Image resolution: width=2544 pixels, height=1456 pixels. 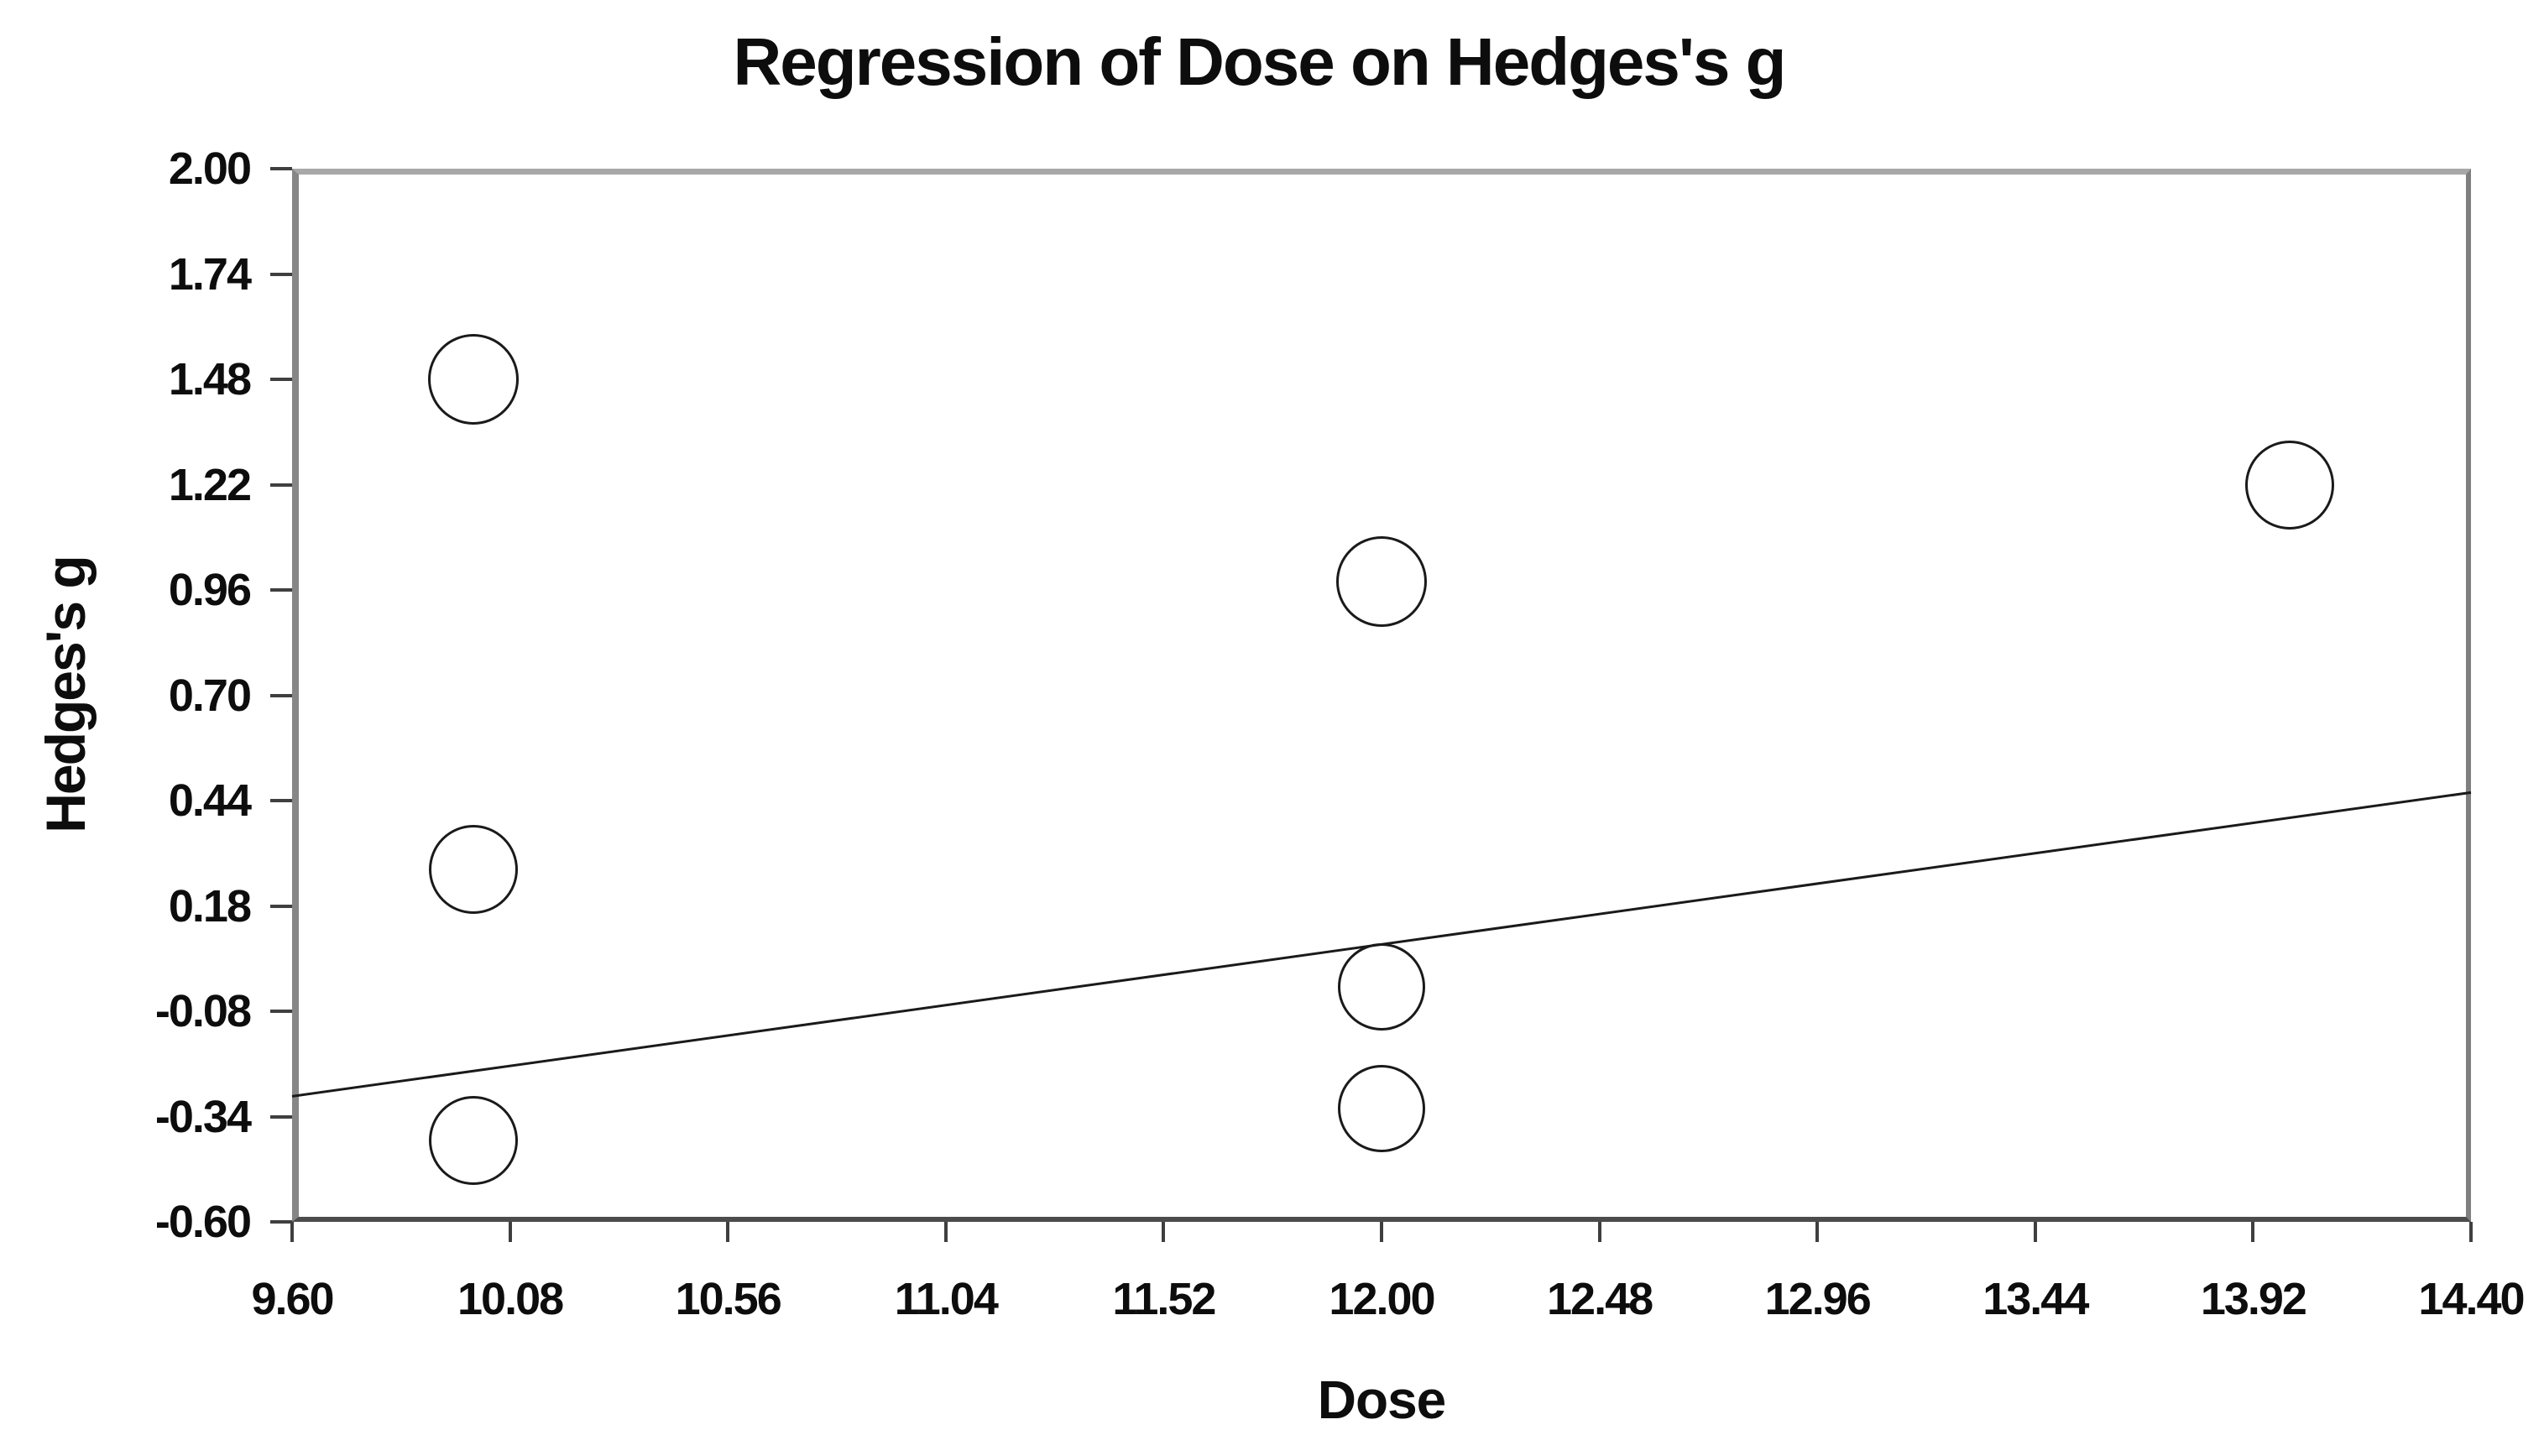 What do you see at coordinates (511, 1299) in the screenshot?
I see `x-tick-label: 10.08` at bounding box center [511, 1299].